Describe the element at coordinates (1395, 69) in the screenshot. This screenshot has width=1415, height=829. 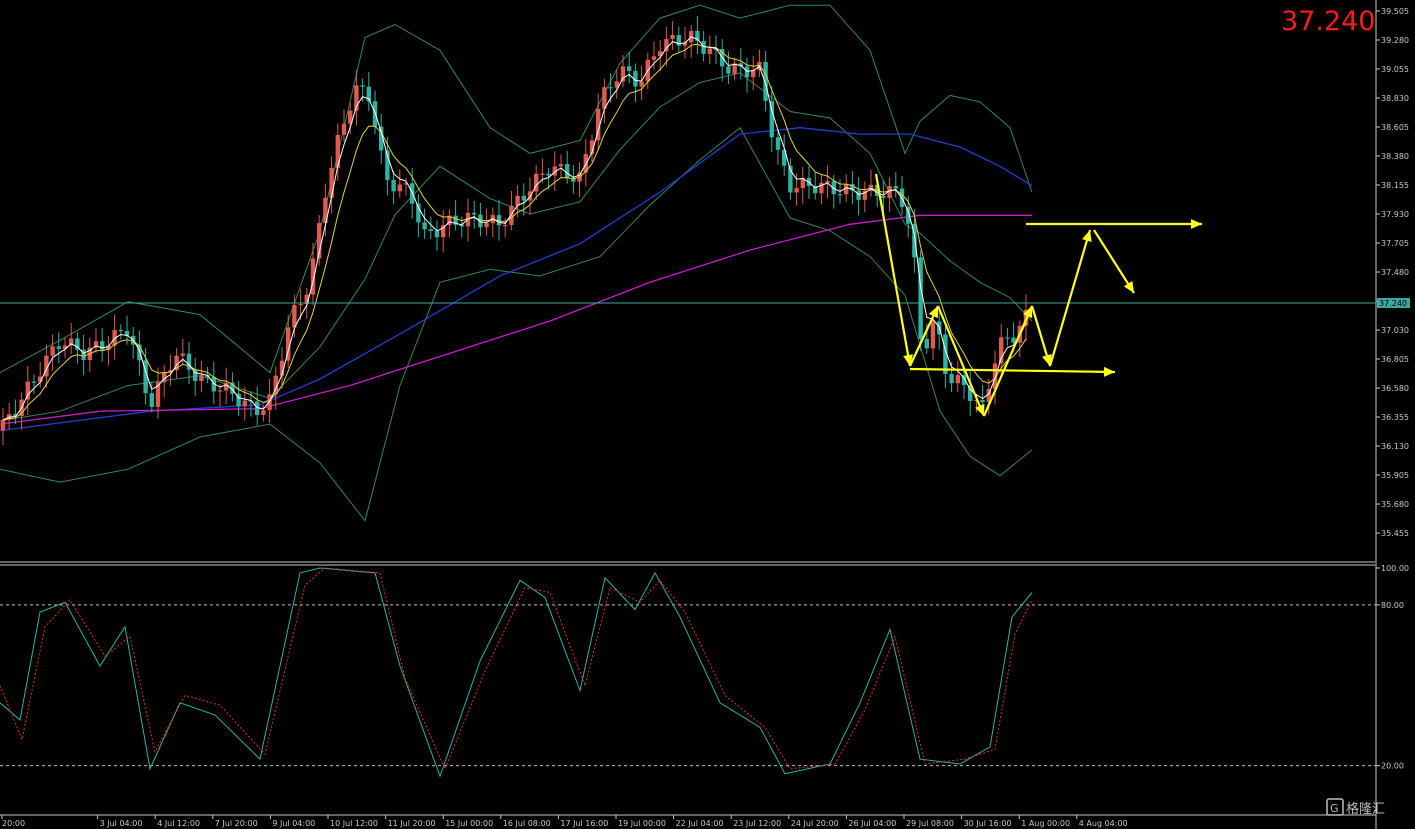
I see `price-axis-label: 39.055` at that location.